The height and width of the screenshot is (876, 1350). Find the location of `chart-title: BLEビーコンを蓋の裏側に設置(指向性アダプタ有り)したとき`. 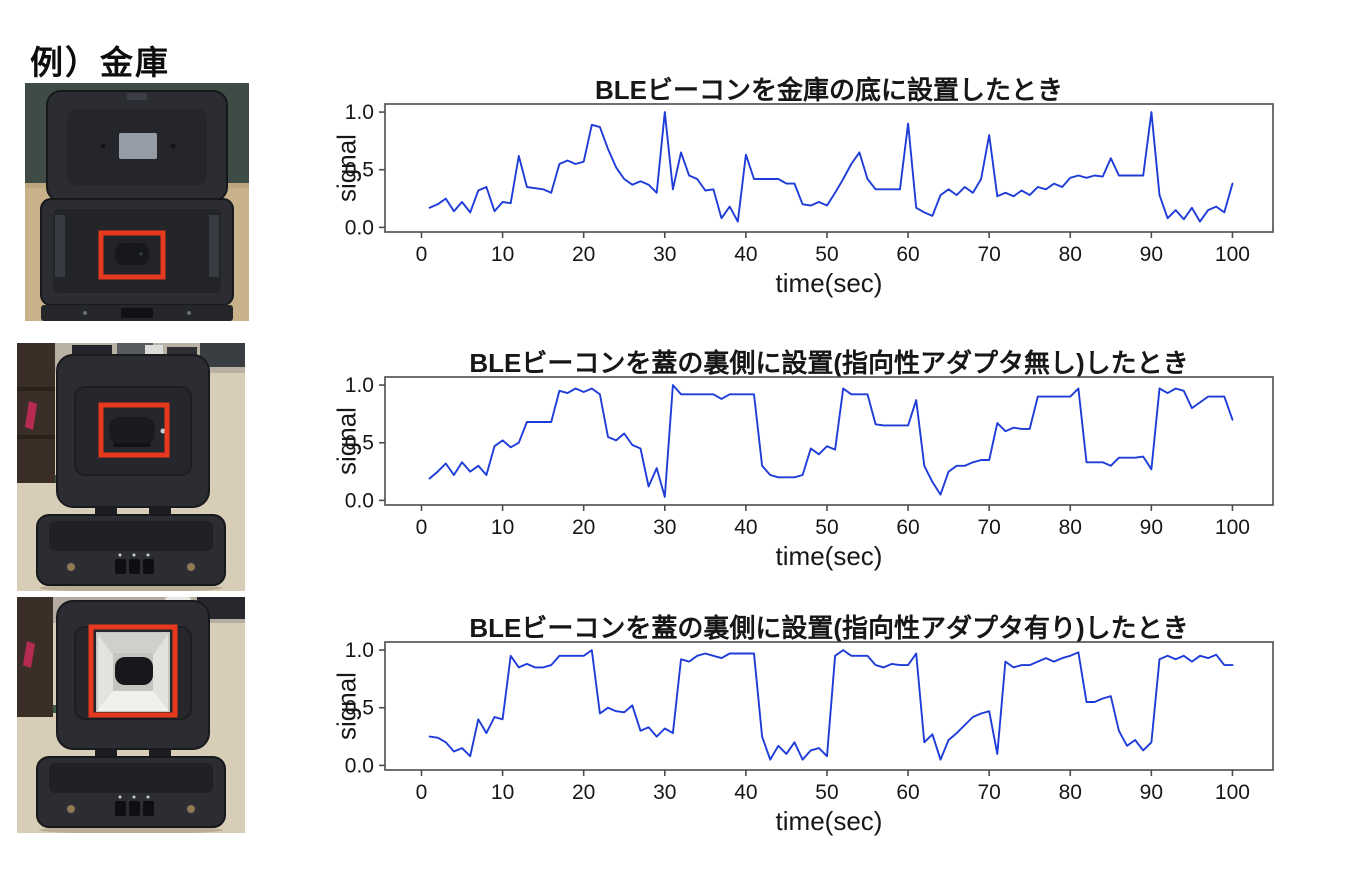

chart-title: BLEビーコンを蓋の裏側に設置(指向性アダプタ有り)したとき is located at coordinates (829, 628).